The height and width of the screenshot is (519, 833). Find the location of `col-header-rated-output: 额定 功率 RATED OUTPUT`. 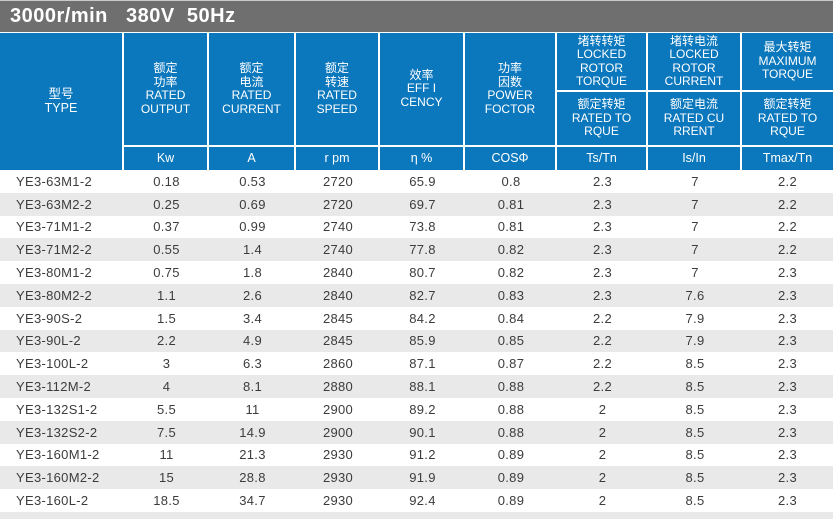

col-header-rated-output: 额定 功率 RATED OUTPUT is located at coordinates (166, 90).